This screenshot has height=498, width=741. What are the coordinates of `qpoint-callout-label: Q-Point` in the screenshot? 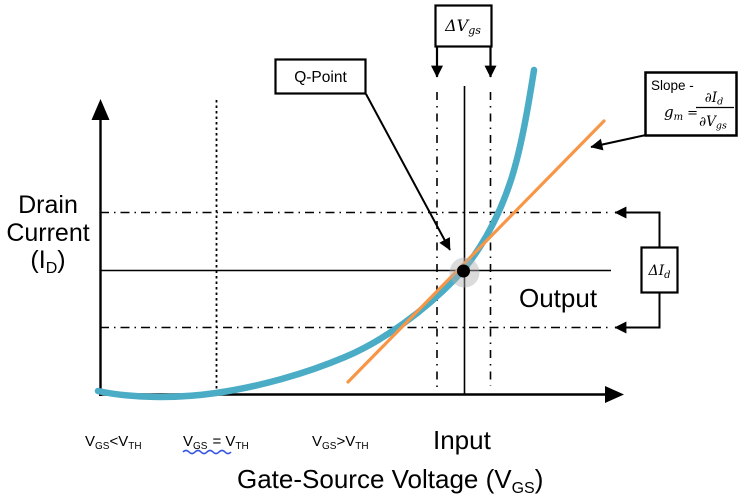 It's located at (320, 77).